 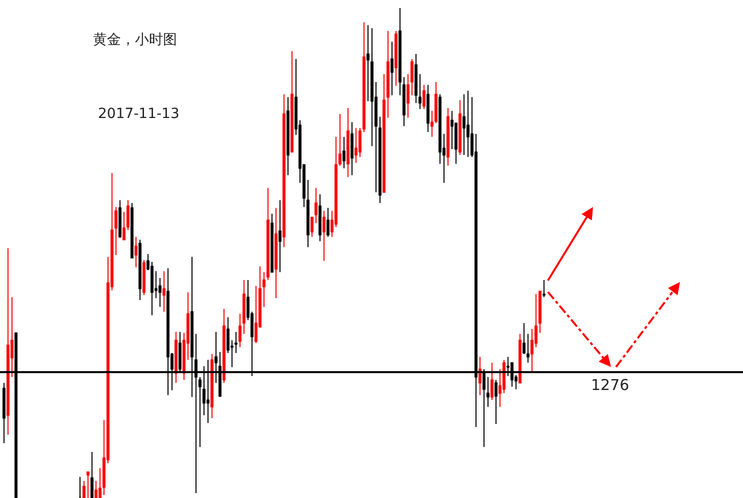 What do you see at coordinates (139, 114) in the screenshot?
I see `text: 2017-11-13` at bounding box center [139, 114].